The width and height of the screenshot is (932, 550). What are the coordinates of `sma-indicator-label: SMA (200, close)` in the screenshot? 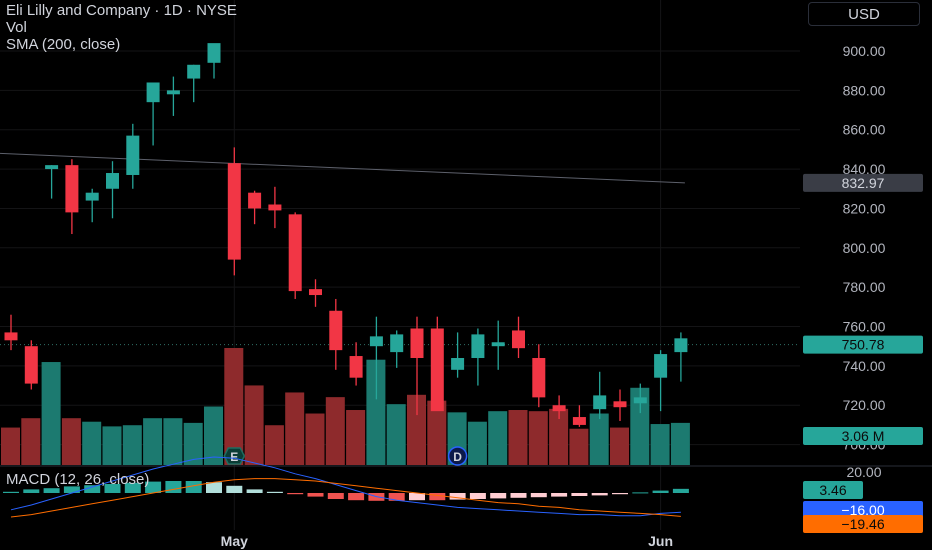 It's located at (63, 44).